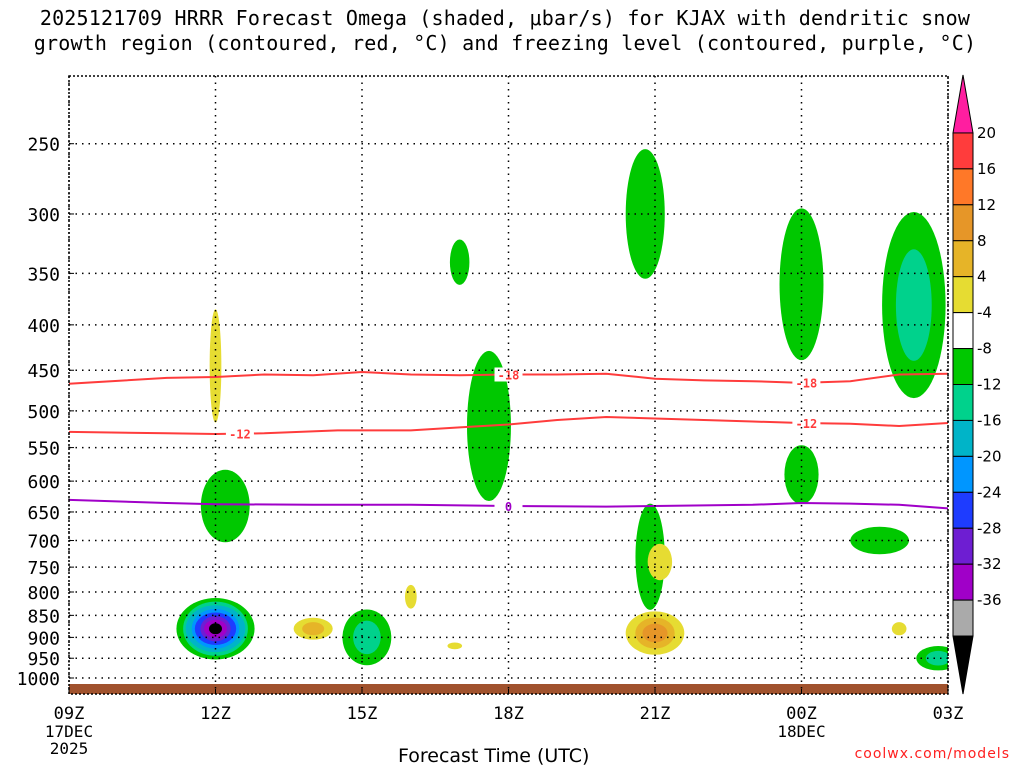 The image size is (1024, 768). Describe the element at coordinates (215, 714) in the screenshot. I see `x-tick-label-12Z: 12Z` at that location.